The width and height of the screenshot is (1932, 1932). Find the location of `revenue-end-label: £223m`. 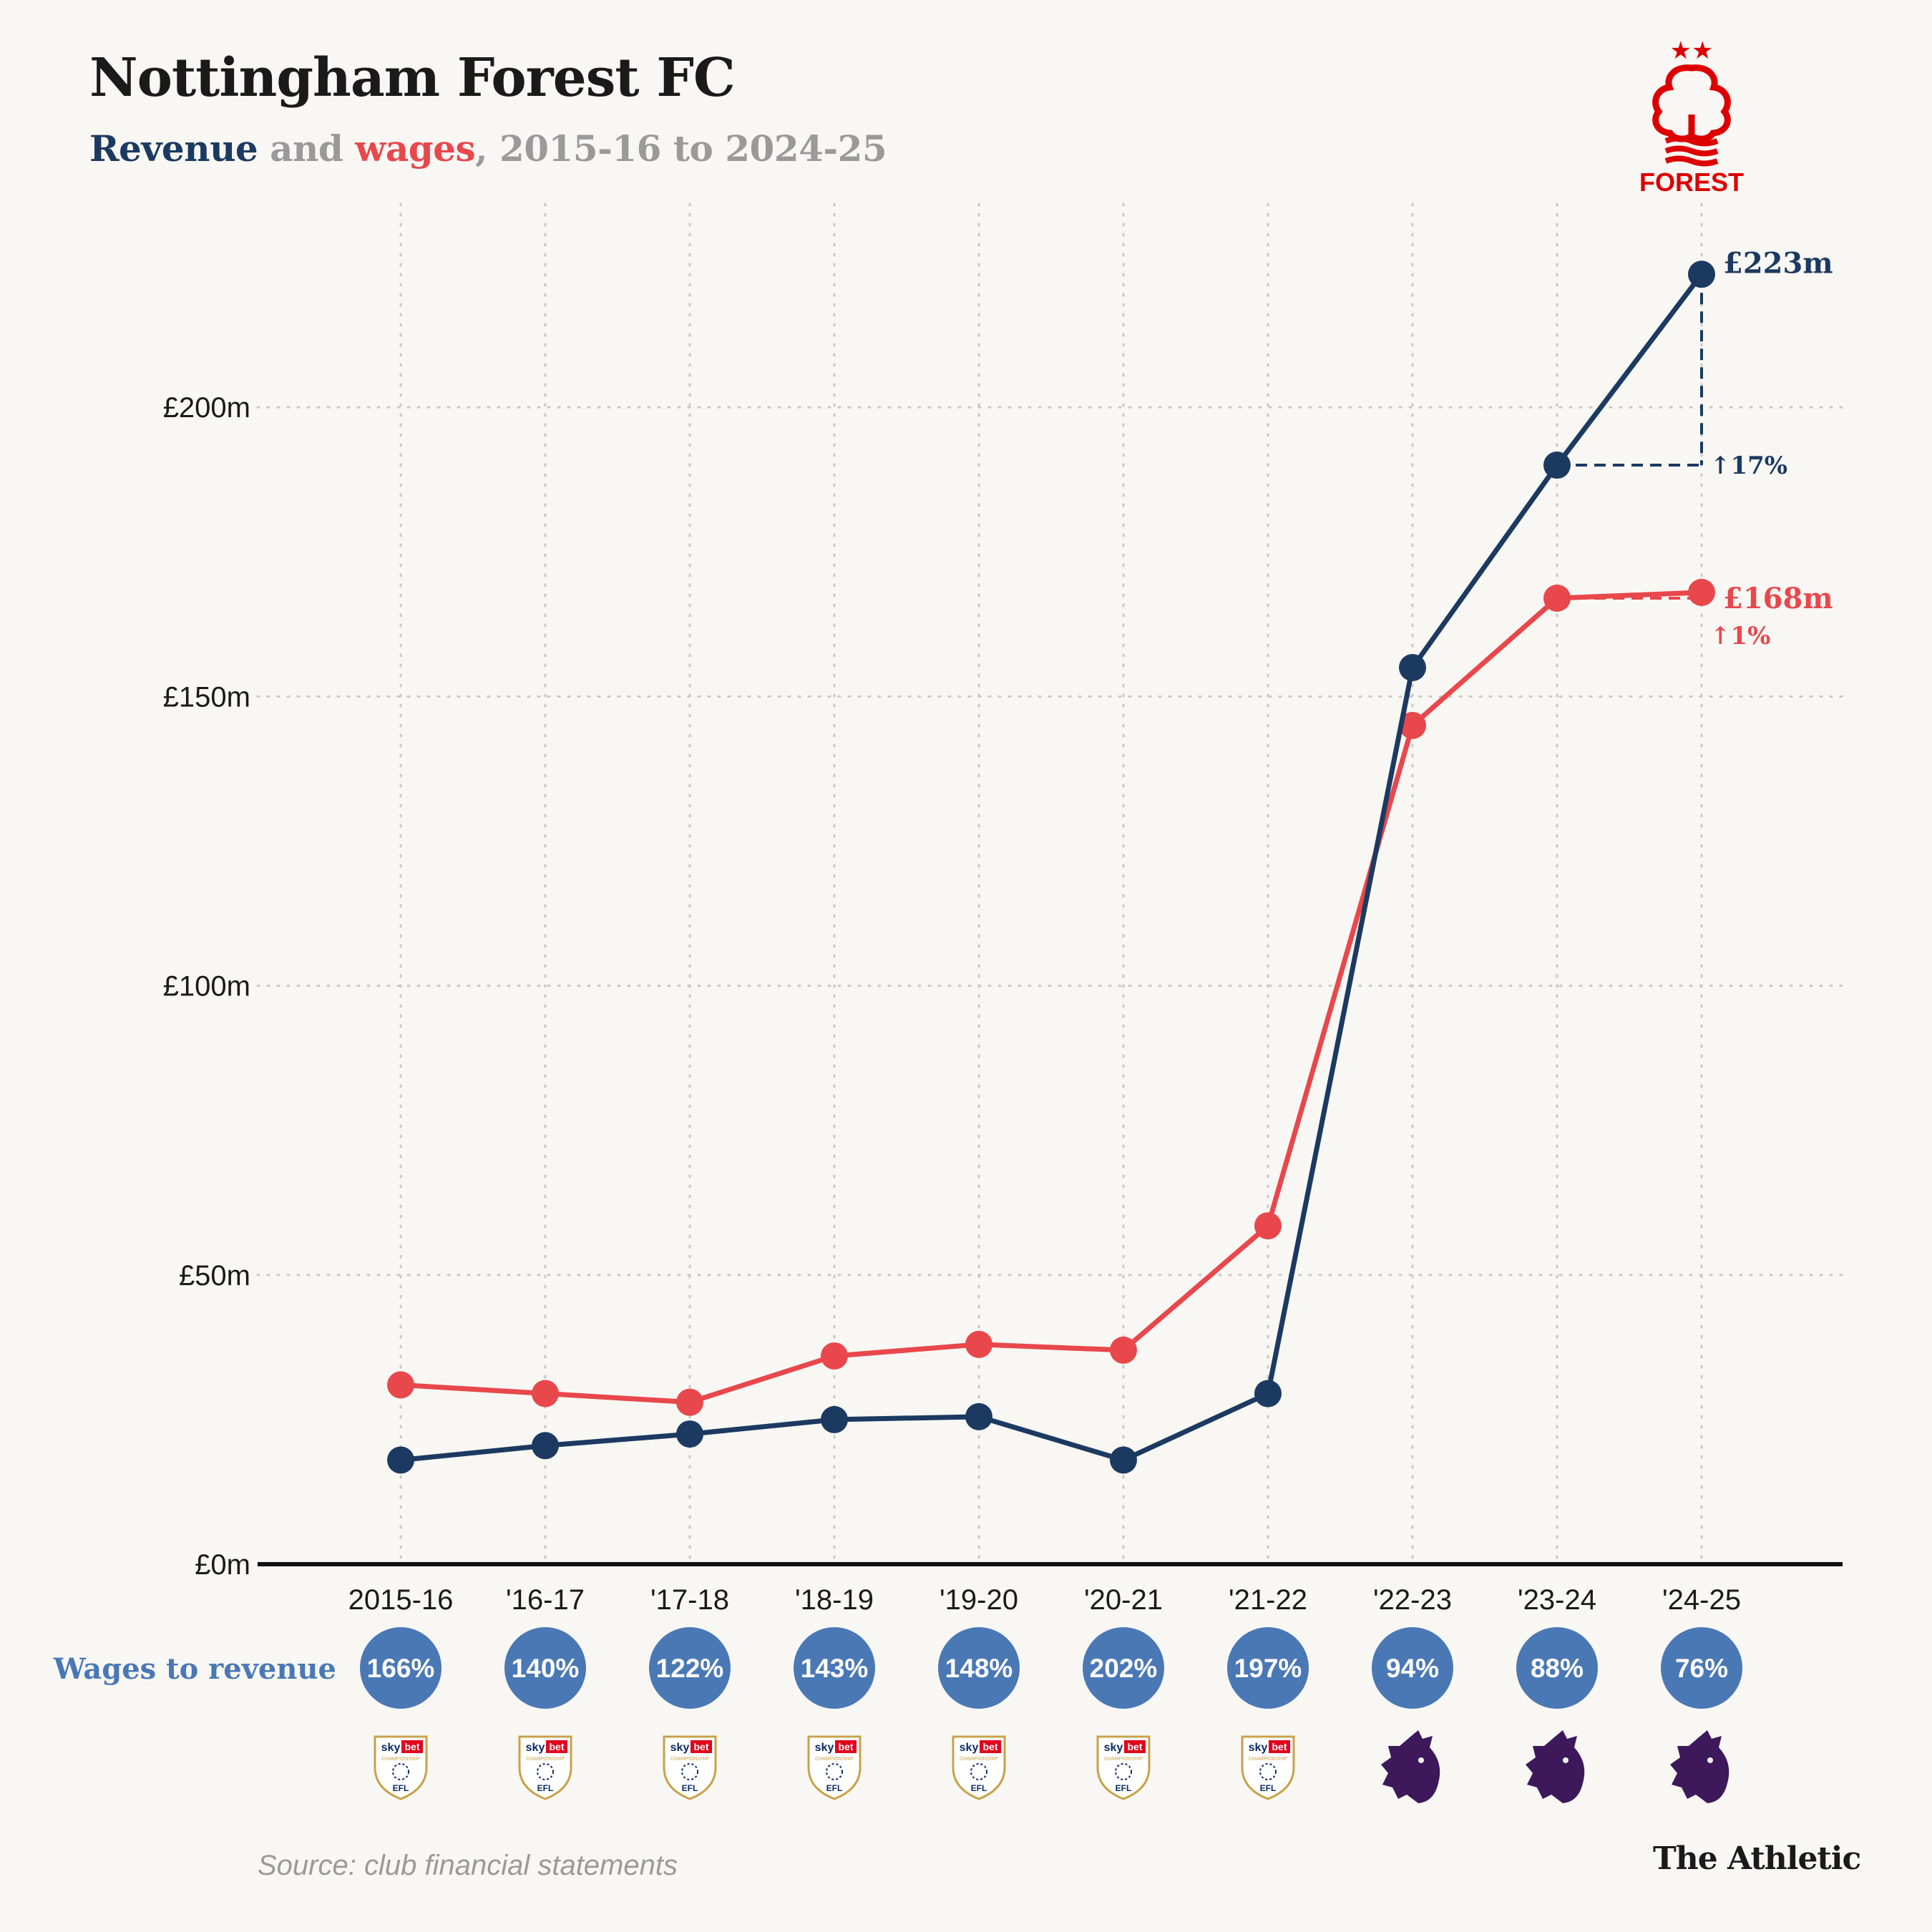

revenue-end-label: £223m is located at coordinates (1778, 263).